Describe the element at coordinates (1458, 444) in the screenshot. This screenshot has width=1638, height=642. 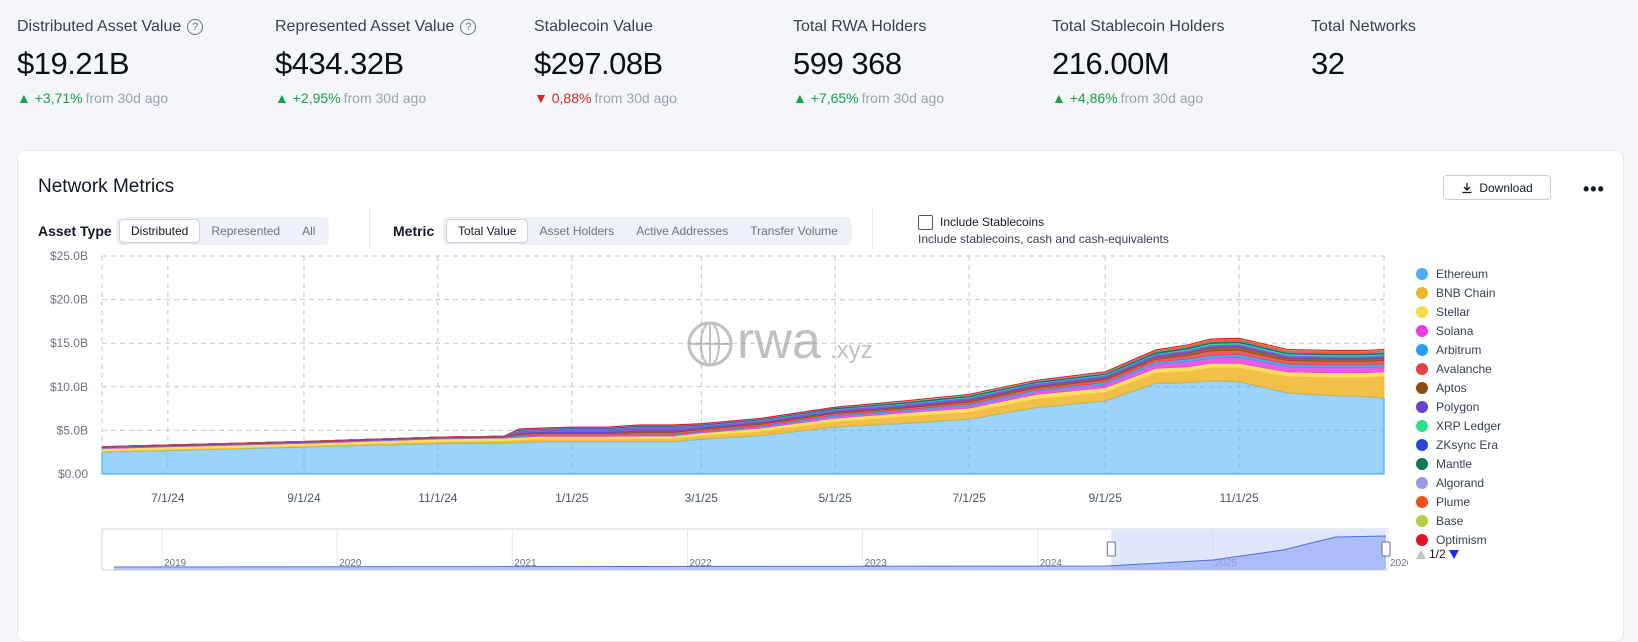
I see `legend-item: ZKsync Era` at that location.